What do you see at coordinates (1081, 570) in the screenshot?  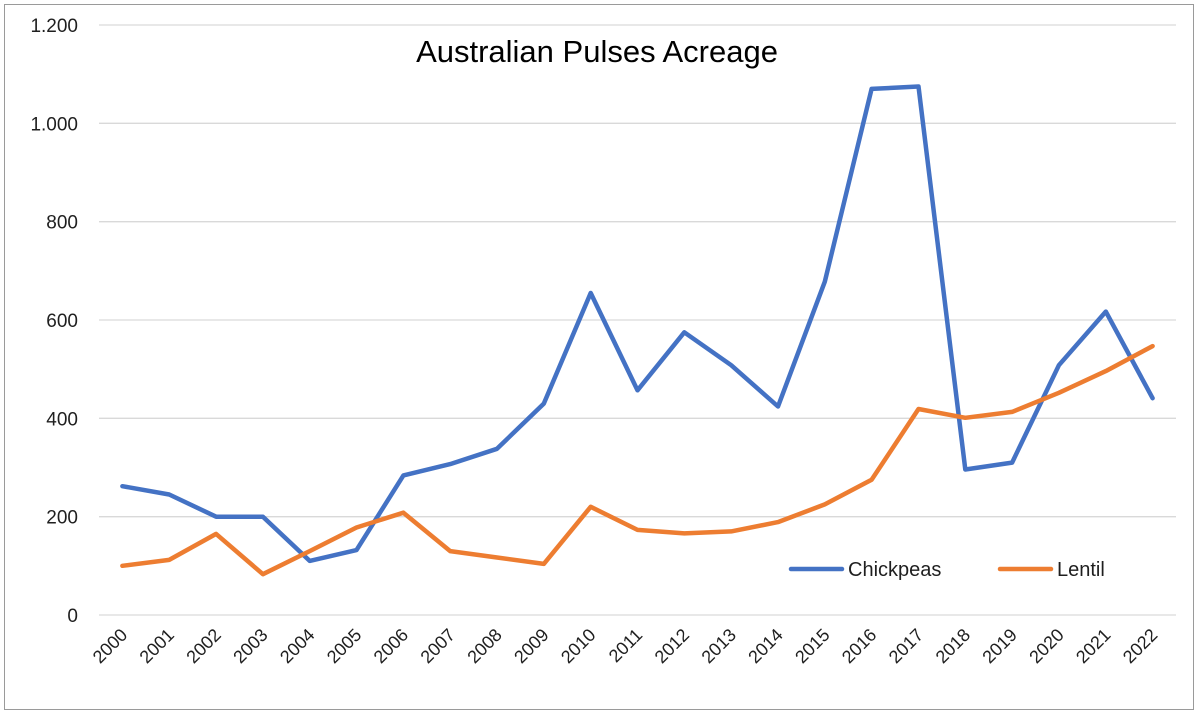 I see `legend-label: Lentil` at bounding box center [1081, 570].